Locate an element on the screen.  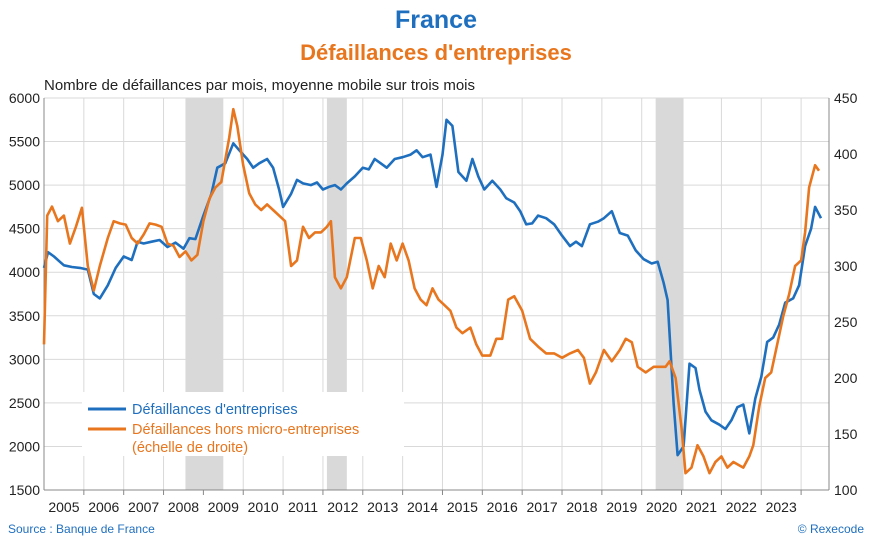
y-right-tick-label-1: 150 is located at coordinates (846, 434).